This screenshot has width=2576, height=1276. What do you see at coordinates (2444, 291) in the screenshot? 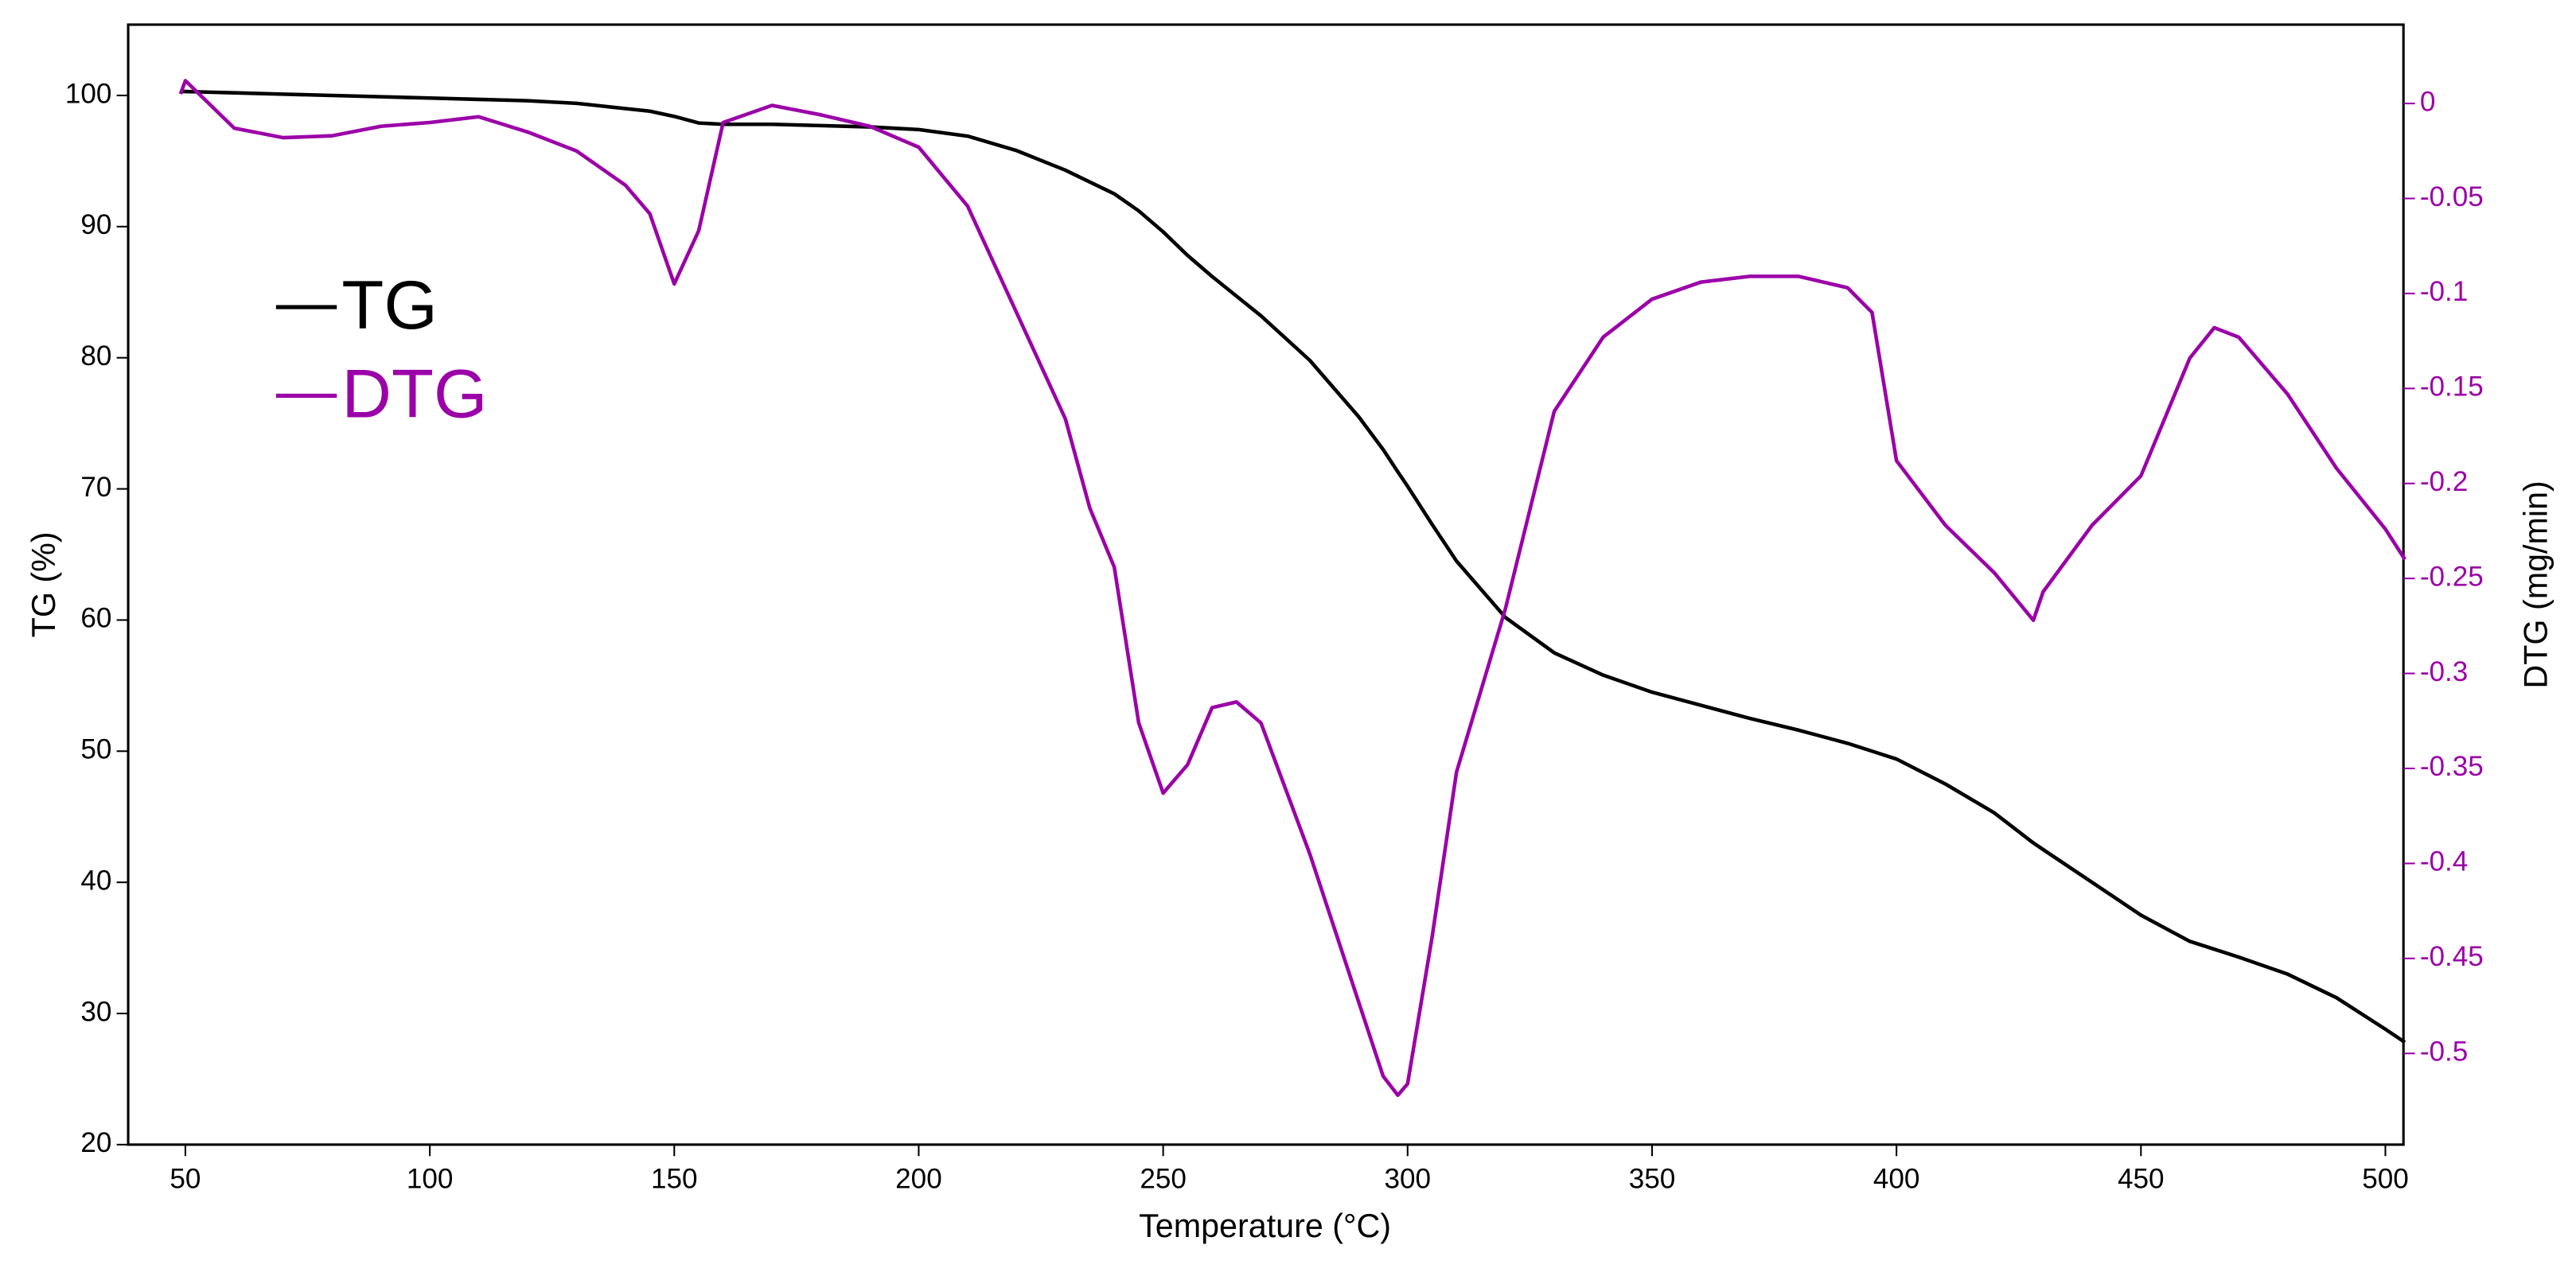
I see `y2-tick-label: -0.1` at bounding box center [2444, 291].